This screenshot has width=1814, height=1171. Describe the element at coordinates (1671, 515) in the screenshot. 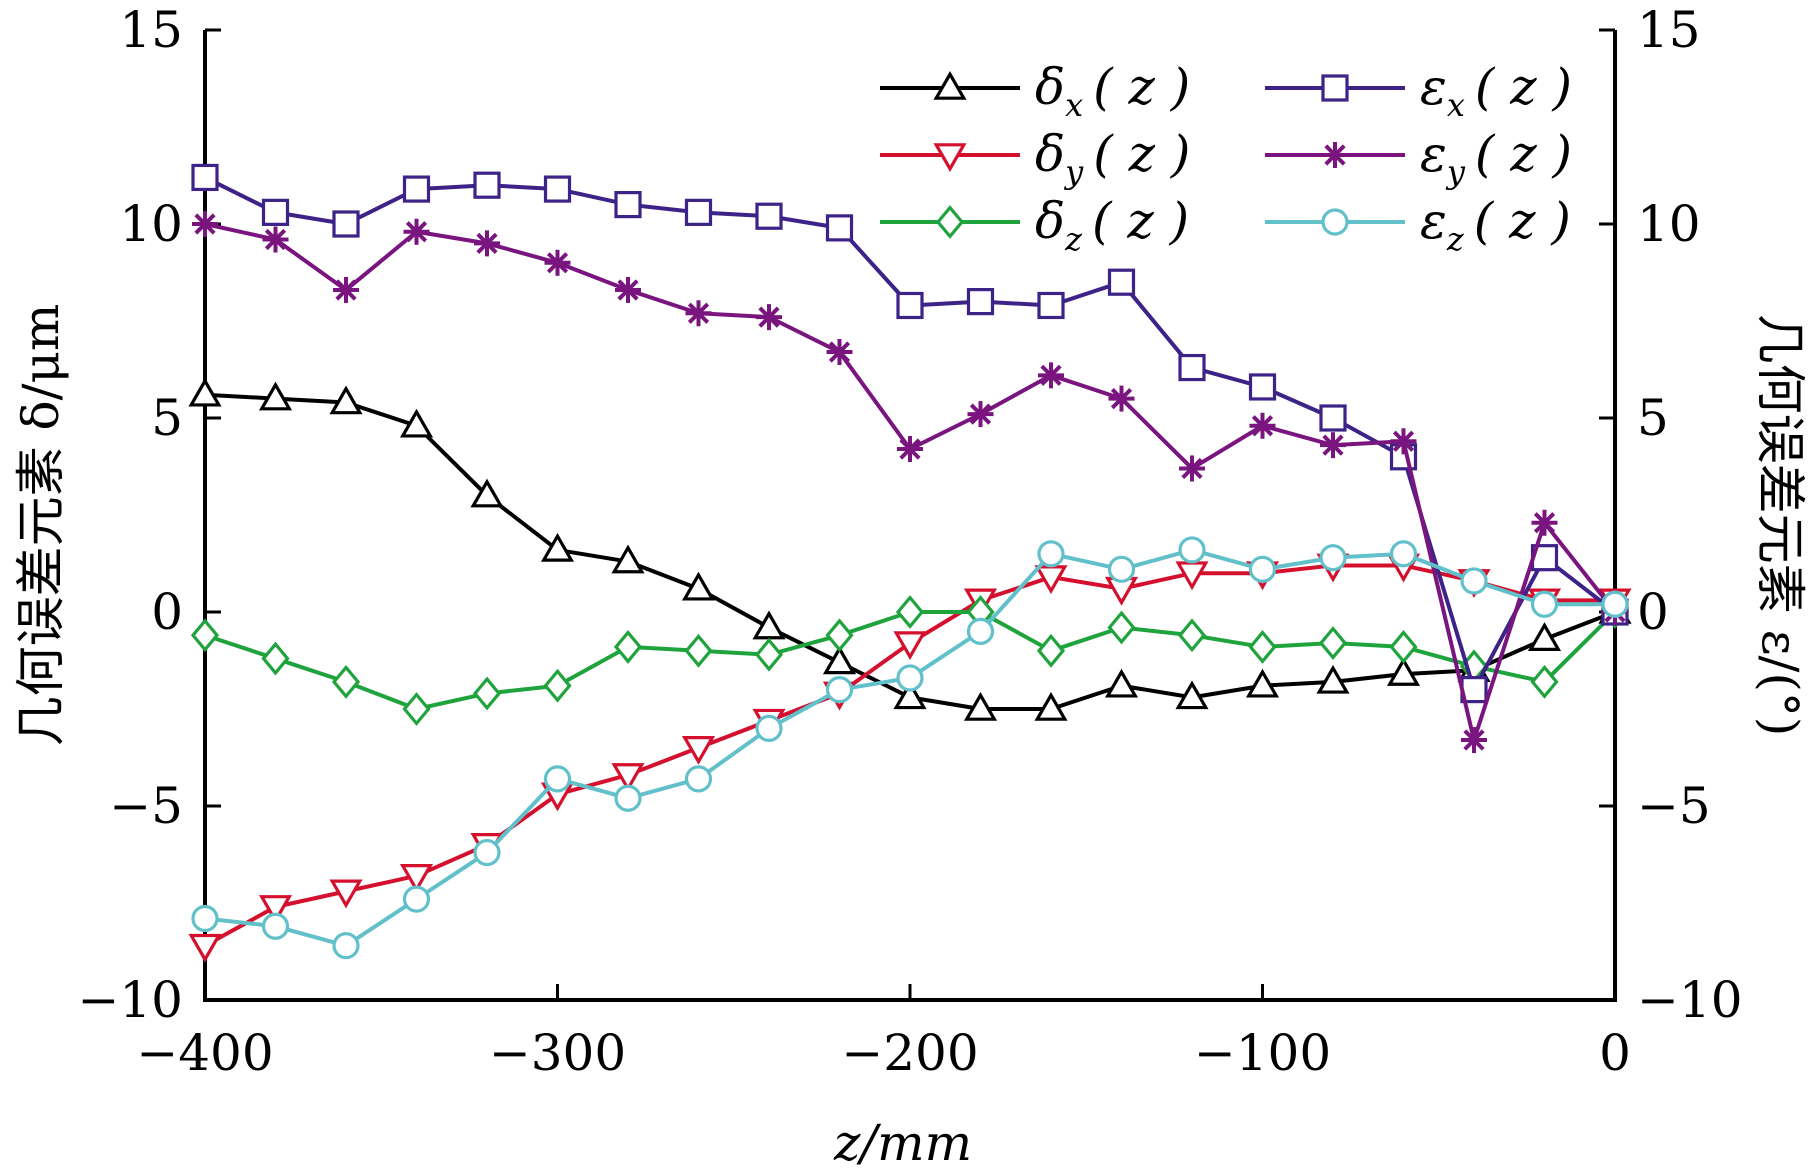

I see `right-axis-ticks: −10 −5 0 5 10 15` at that location.